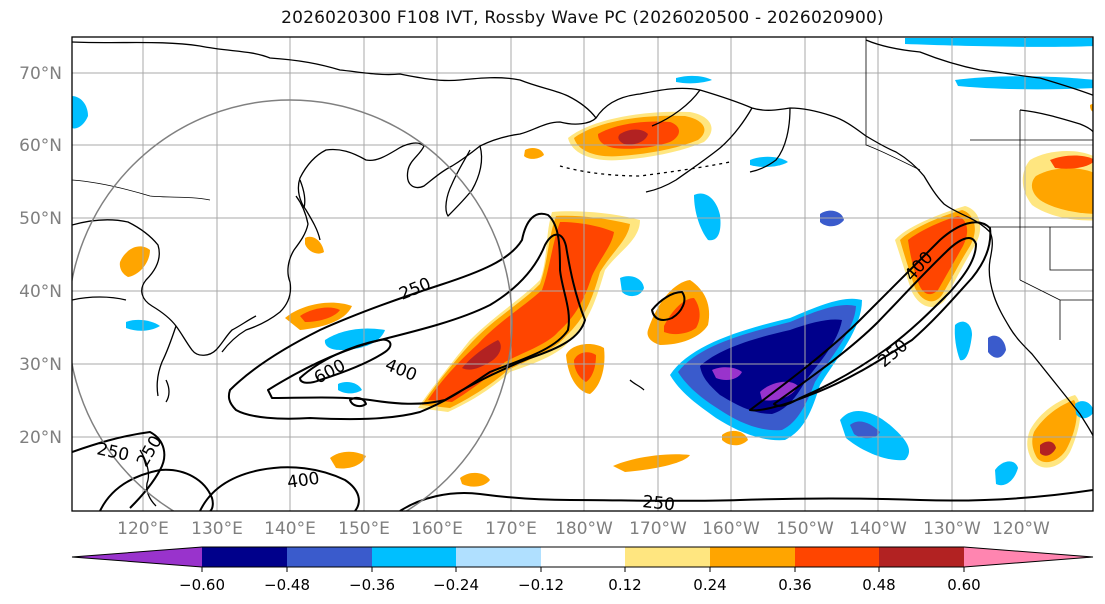  I want to click on ivt-contour-400-asia, so click(426, 319).